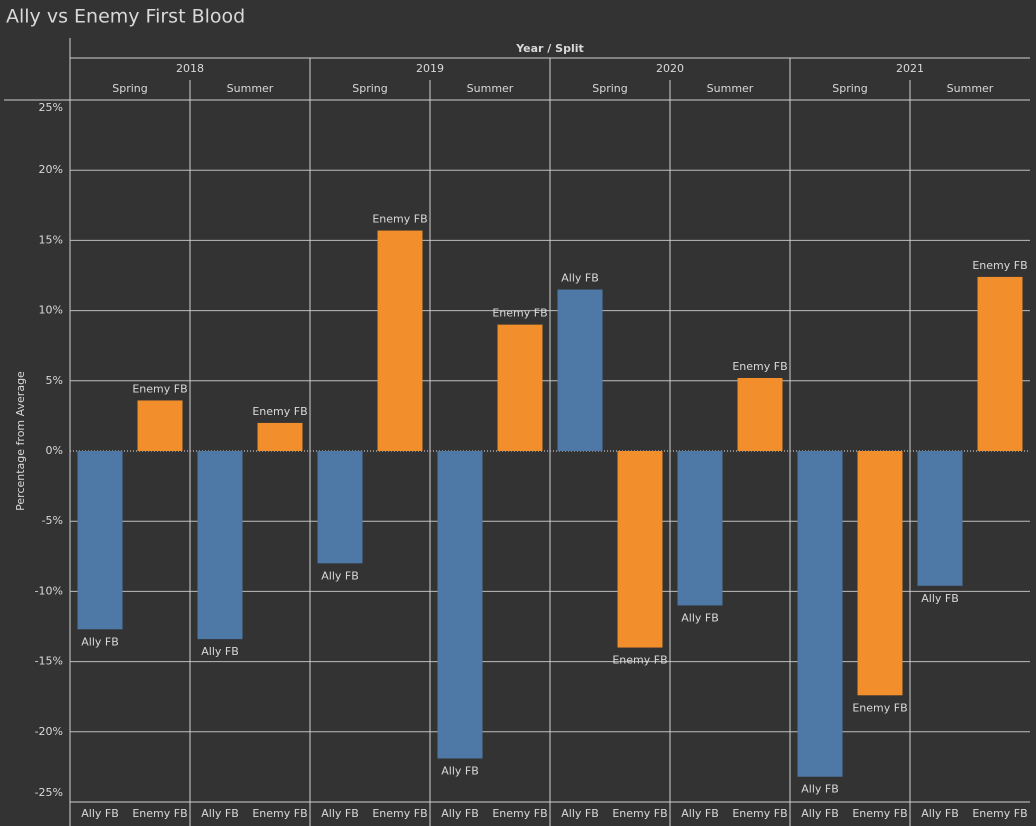 The image size is (1036, 826). Describe the element at coordinates (51, 310) in the screenshot. I see `y-tick-label: 10%` at that location.